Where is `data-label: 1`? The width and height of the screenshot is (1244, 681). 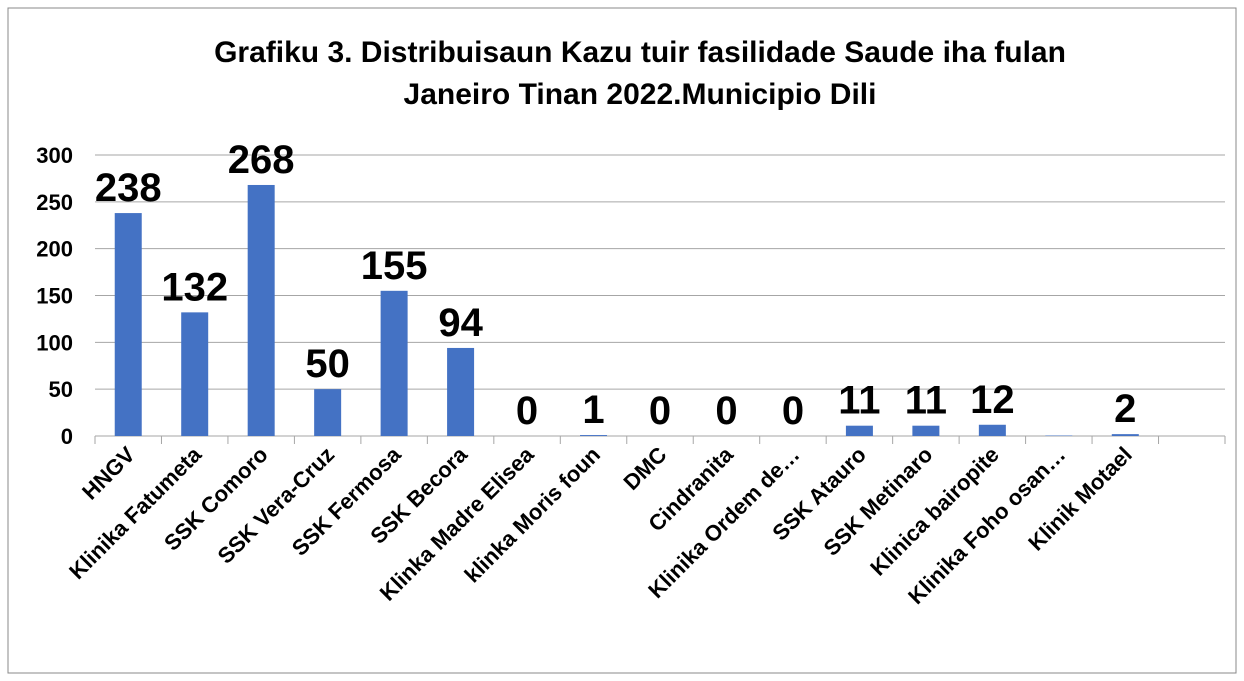
data-label: 1 is located at coordinates (593, 410).